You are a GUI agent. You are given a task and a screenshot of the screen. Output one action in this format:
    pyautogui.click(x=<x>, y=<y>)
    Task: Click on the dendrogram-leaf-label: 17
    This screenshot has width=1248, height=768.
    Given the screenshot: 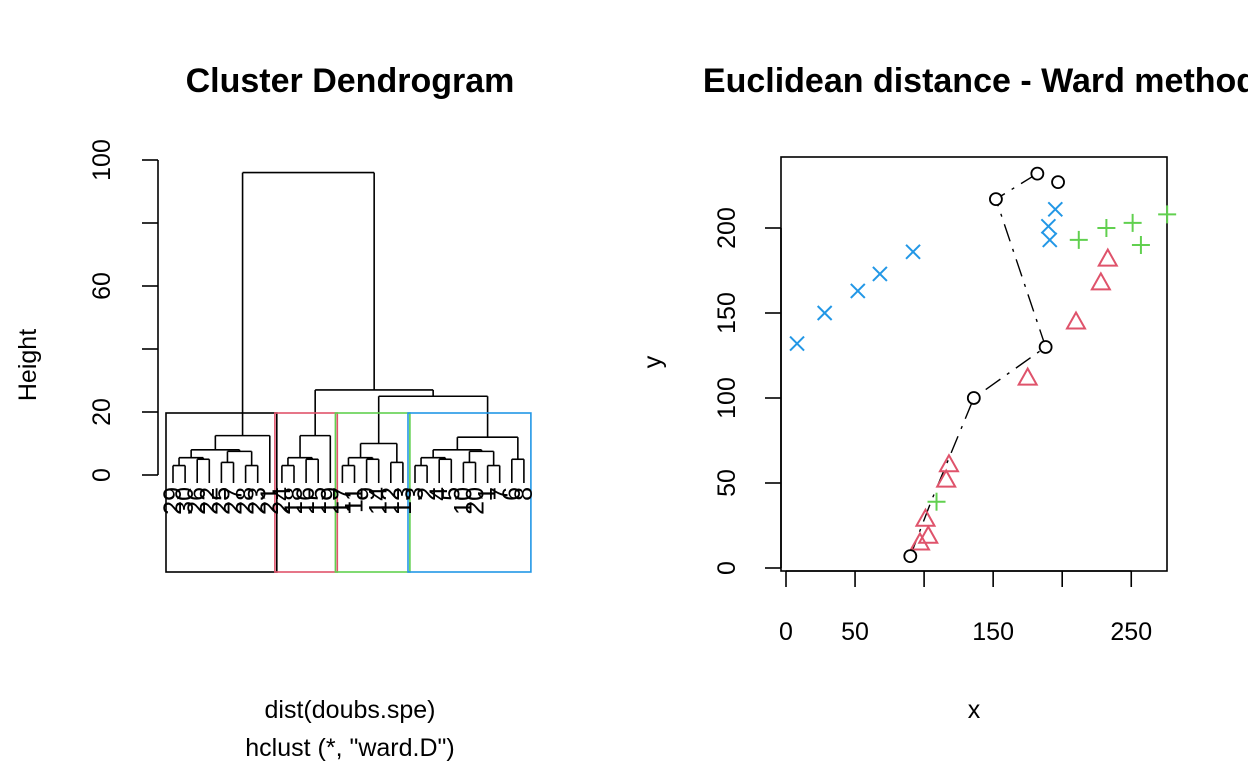 What is the action you would take?
    pyautogui.click(x=342, y=501)
    